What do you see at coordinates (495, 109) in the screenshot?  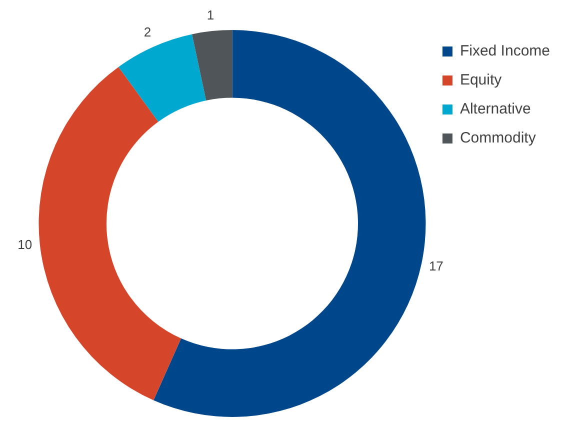 I see `legend-label: Alternative` at bounding box center [495, 109].